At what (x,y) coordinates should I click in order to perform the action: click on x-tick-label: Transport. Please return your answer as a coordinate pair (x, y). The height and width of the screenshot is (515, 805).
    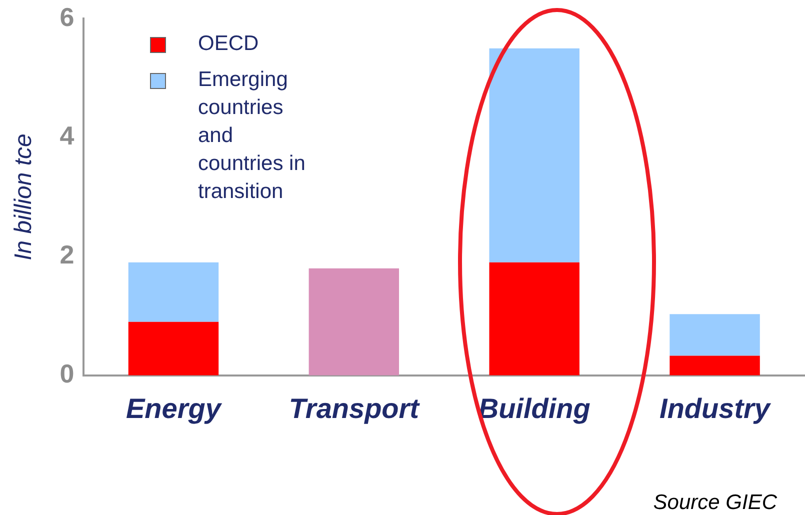
    Looking at the image, I should click on (354, 408).